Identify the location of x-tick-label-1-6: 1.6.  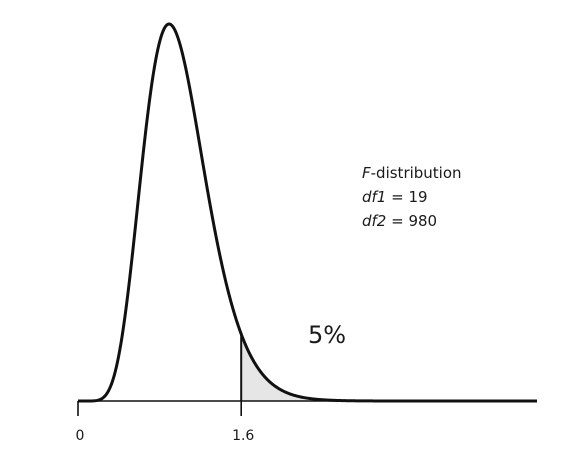
(243, 436).